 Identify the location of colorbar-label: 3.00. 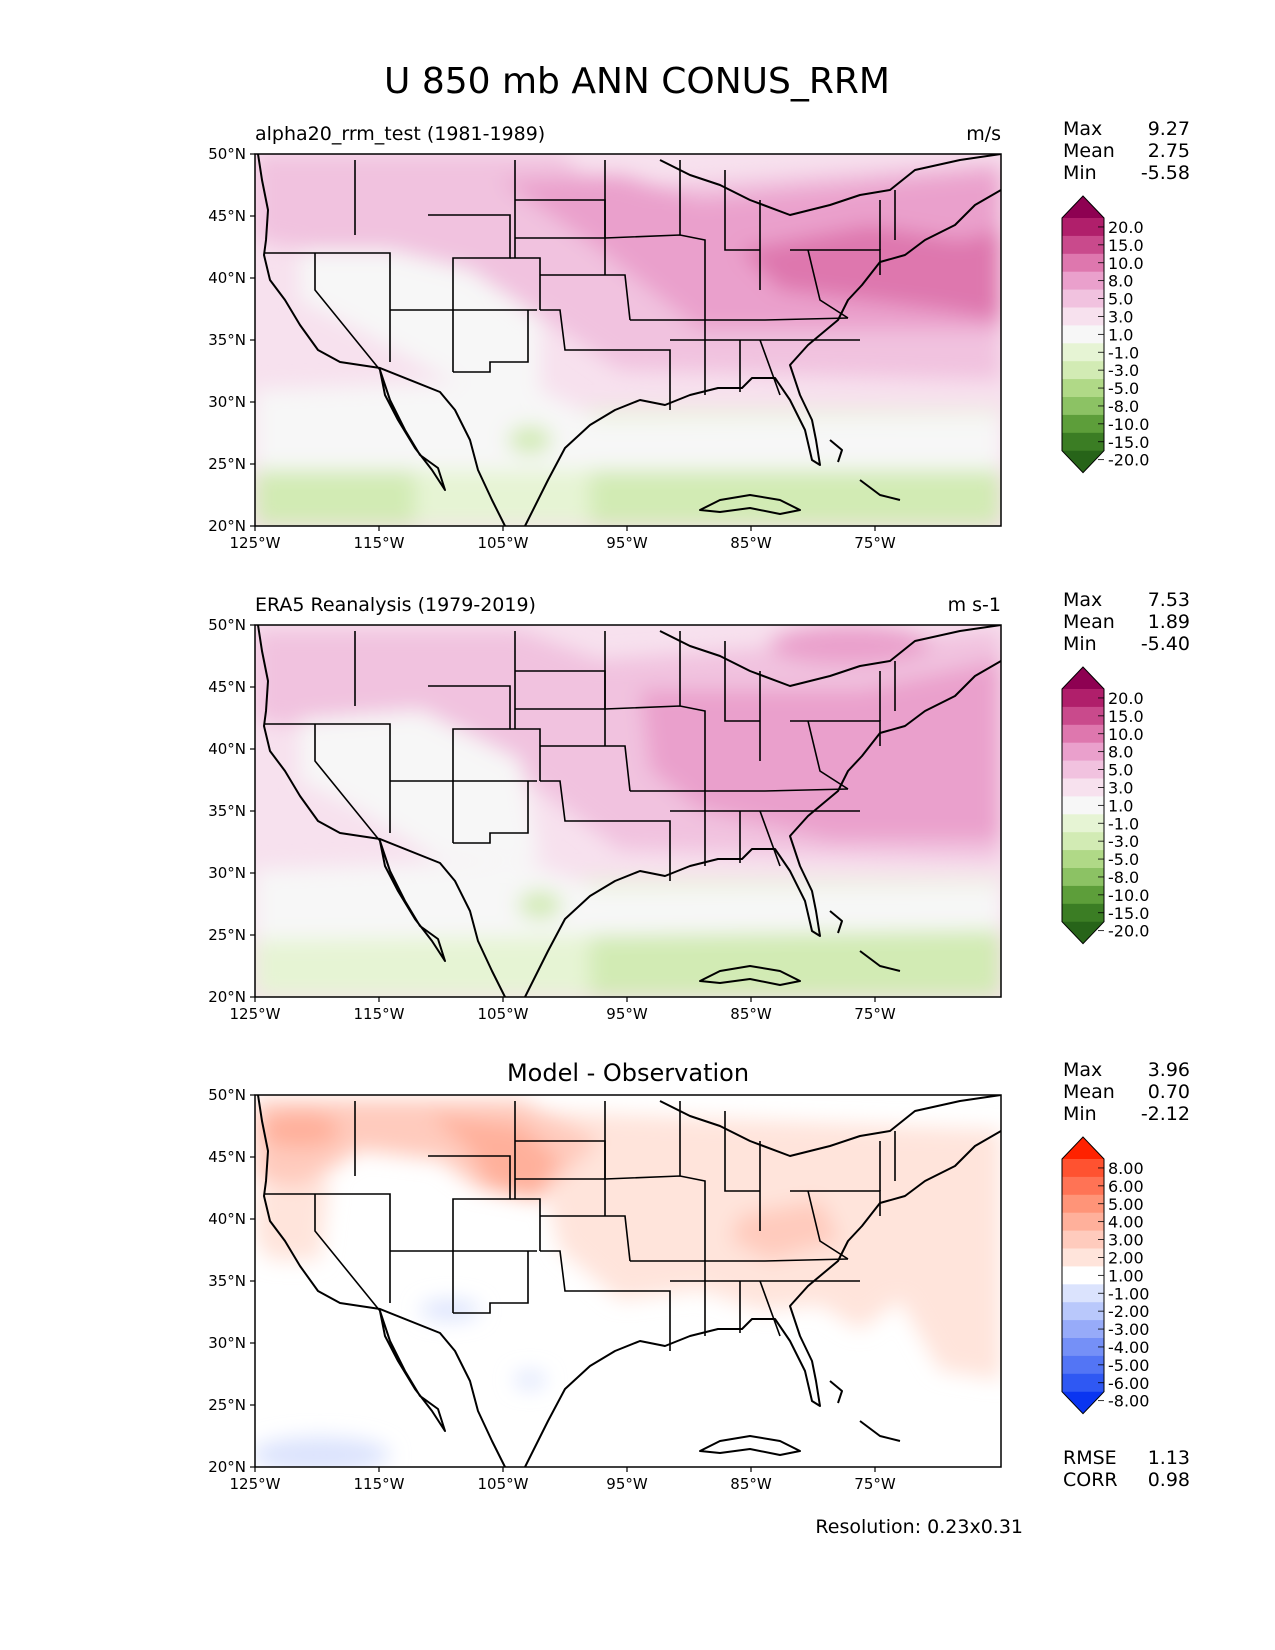
(1126, 1240).